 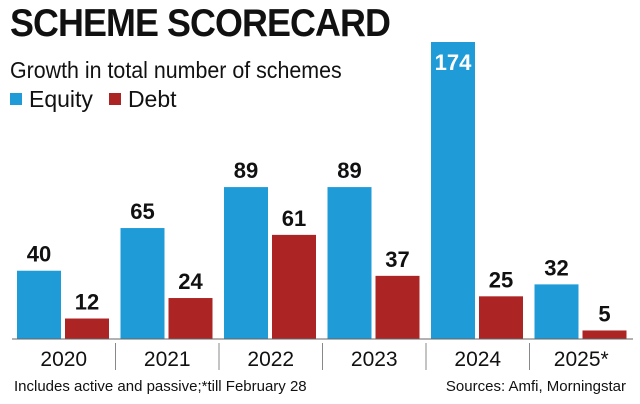 What do you see at coordinates (87, 302) in the screenshot?
I see `data-label-debt-2020: 12` at bounding box center [87, 302].